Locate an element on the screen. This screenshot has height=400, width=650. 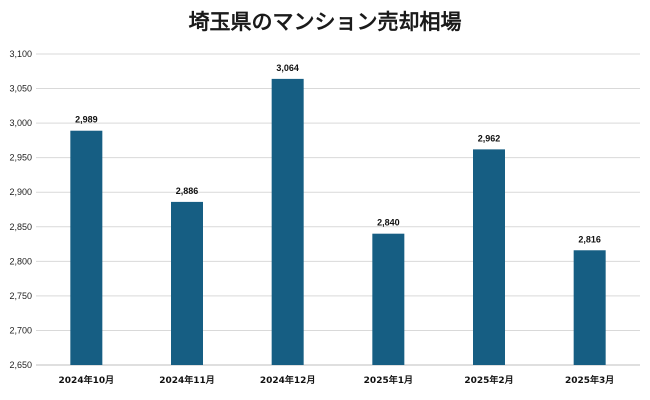
y-tick-label: 2,800 is located at coordinates (20, 261).